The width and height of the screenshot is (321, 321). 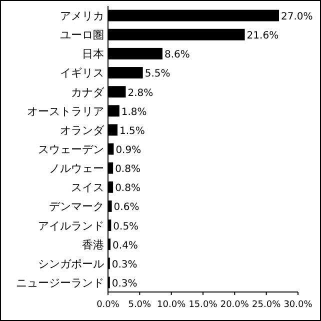 I want to click on y-tick-label: 香港, so click(x=93, y=245).